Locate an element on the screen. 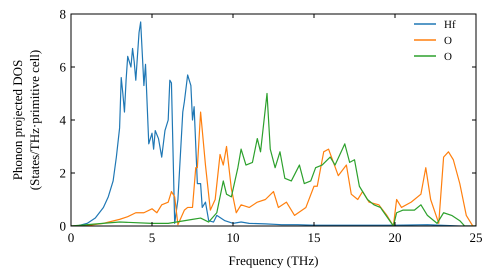 The width and height of the screenshot is (500, 280). y-axis-title: Phonon projected DOS (States/THz·primitive cell) is located at coordinates (26, 120).